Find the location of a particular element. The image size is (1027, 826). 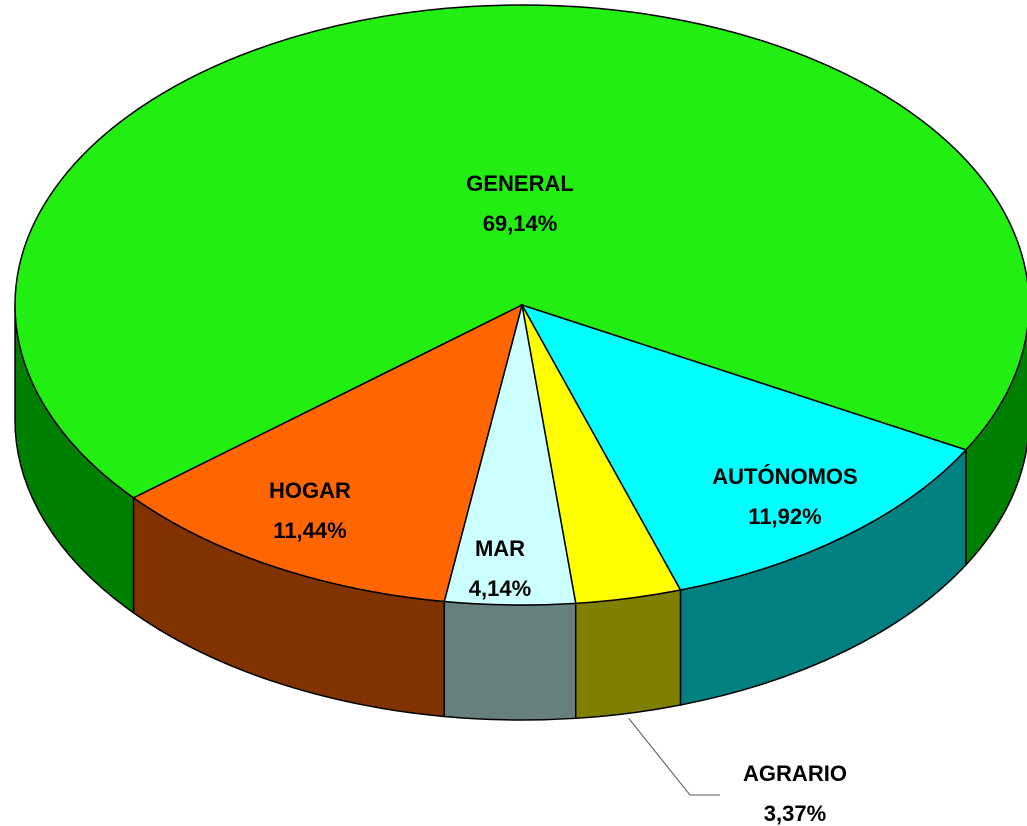

slice-label: MAR is located at coordinates (500, 548).